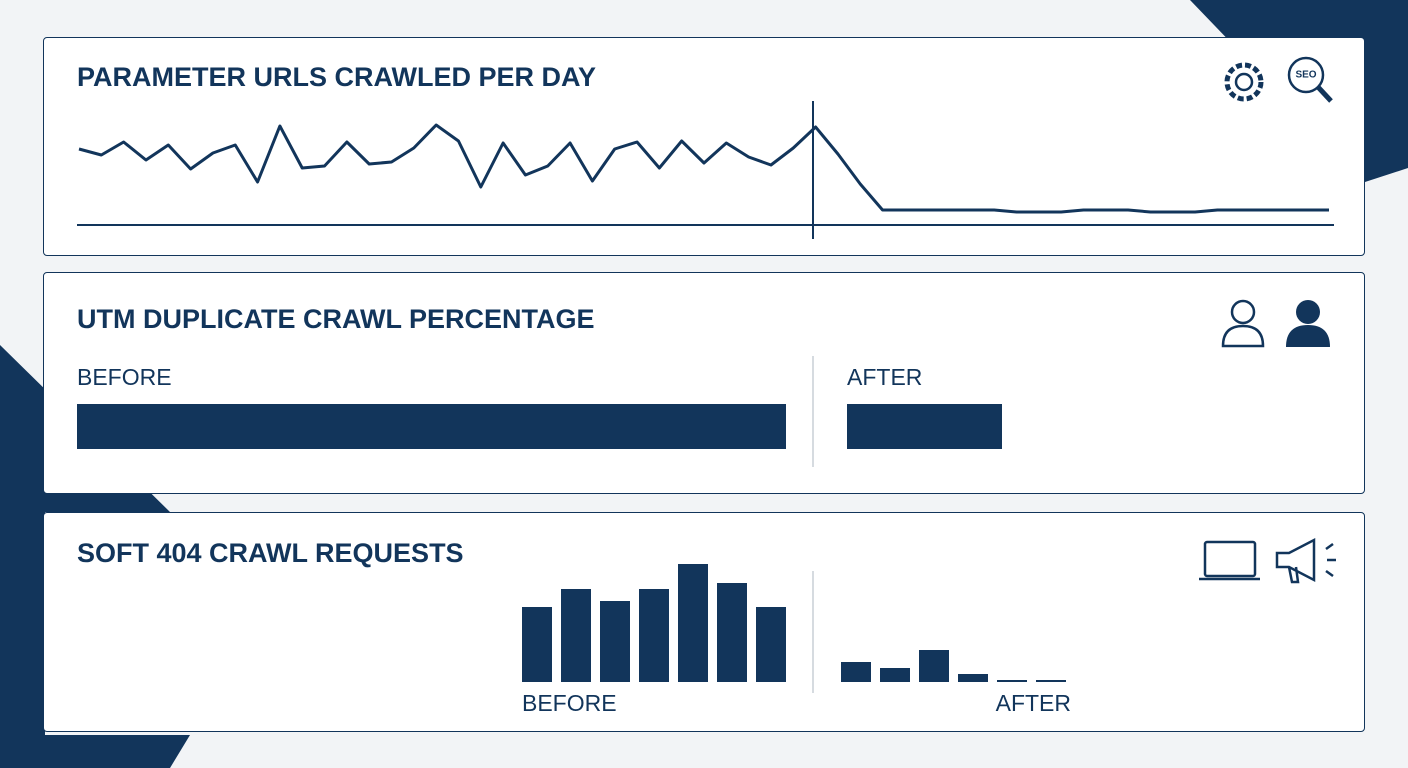 This screenshot has height=768, width=1408. What do you see at coordinates (270, 553) in the screenshot?
I see `chart-title: SOFT 404 CRAWL REQUESTS` at bounding box center [270, 553].